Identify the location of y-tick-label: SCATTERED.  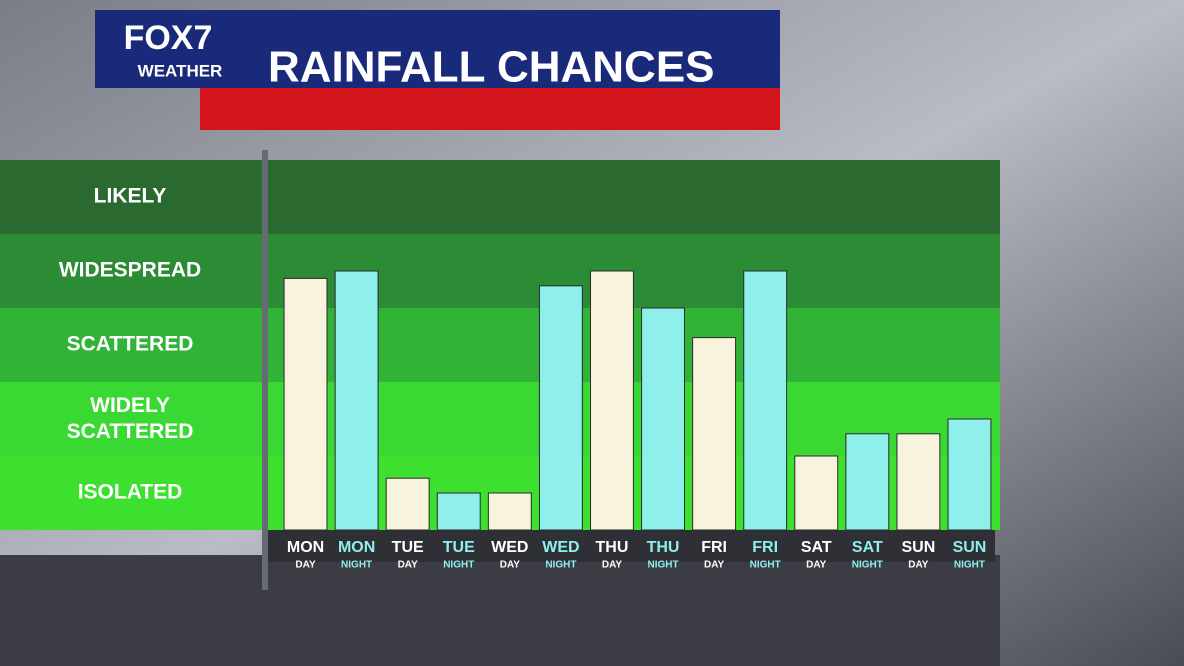
(130, 344).